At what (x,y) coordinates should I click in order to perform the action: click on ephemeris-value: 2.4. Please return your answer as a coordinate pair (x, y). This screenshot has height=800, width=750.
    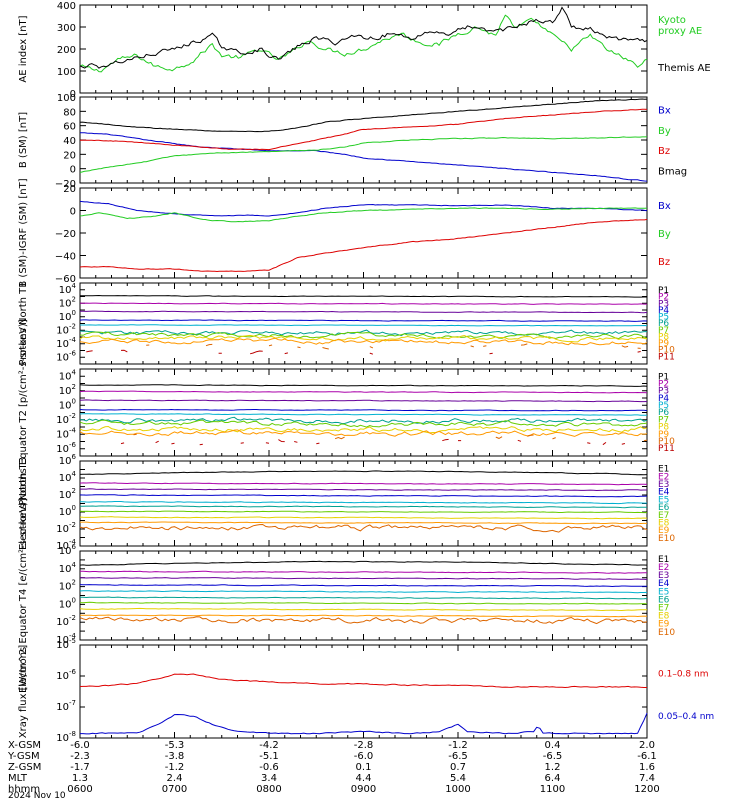
    Looking at the image, I should click on (175, 778).